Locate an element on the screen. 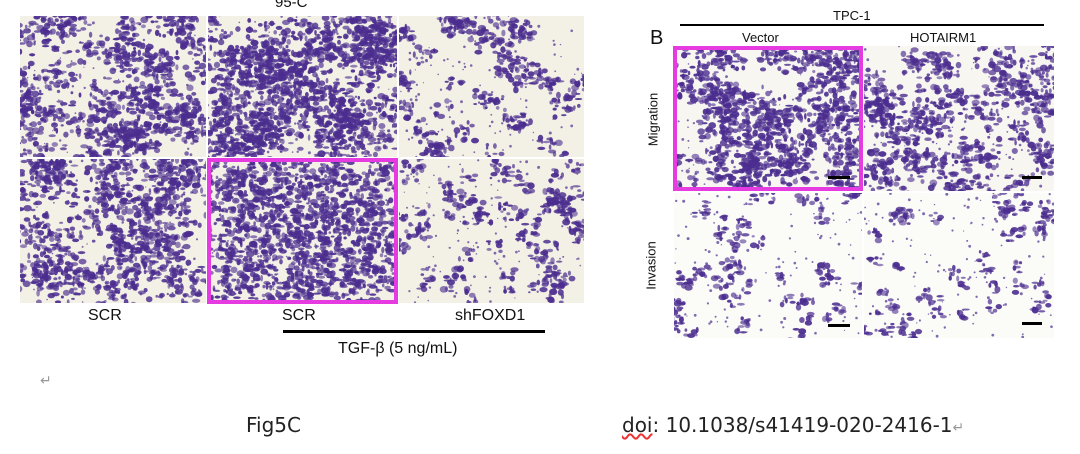 The image size is (1080, 454). micrograph-a-r1c1 is located at coordinates (113, 86).